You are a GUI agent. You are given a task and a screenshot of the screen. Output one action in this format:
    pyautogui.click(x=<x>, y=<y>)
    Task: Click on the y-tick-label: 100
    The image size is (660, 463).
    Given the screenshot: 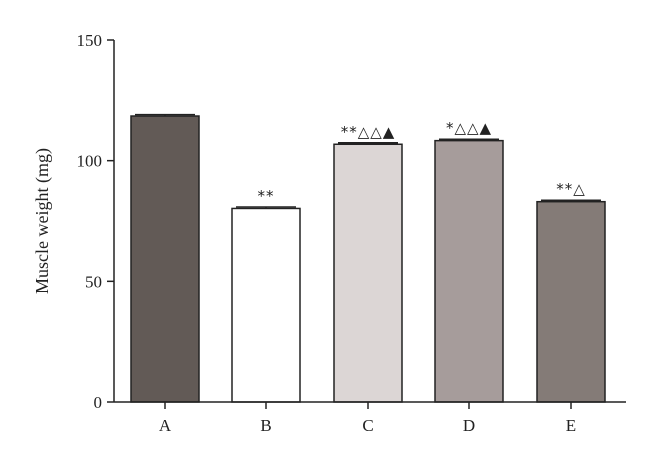 What is the action you would take?
    pyautogui.click(x=90, y=161)
    